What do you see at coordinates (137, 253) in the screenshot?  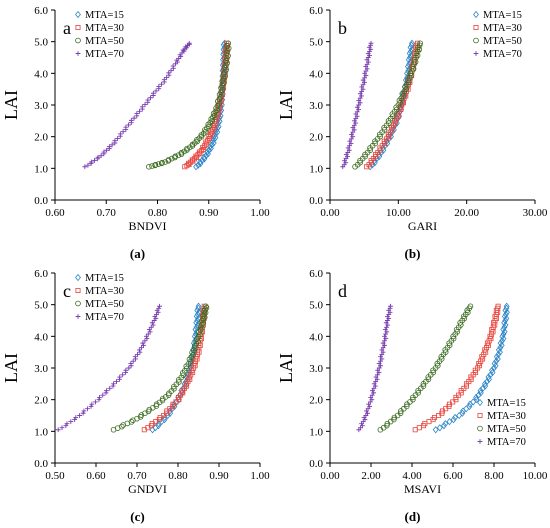 I see `panel-caption: (a)` at bounding box center [137, 253].